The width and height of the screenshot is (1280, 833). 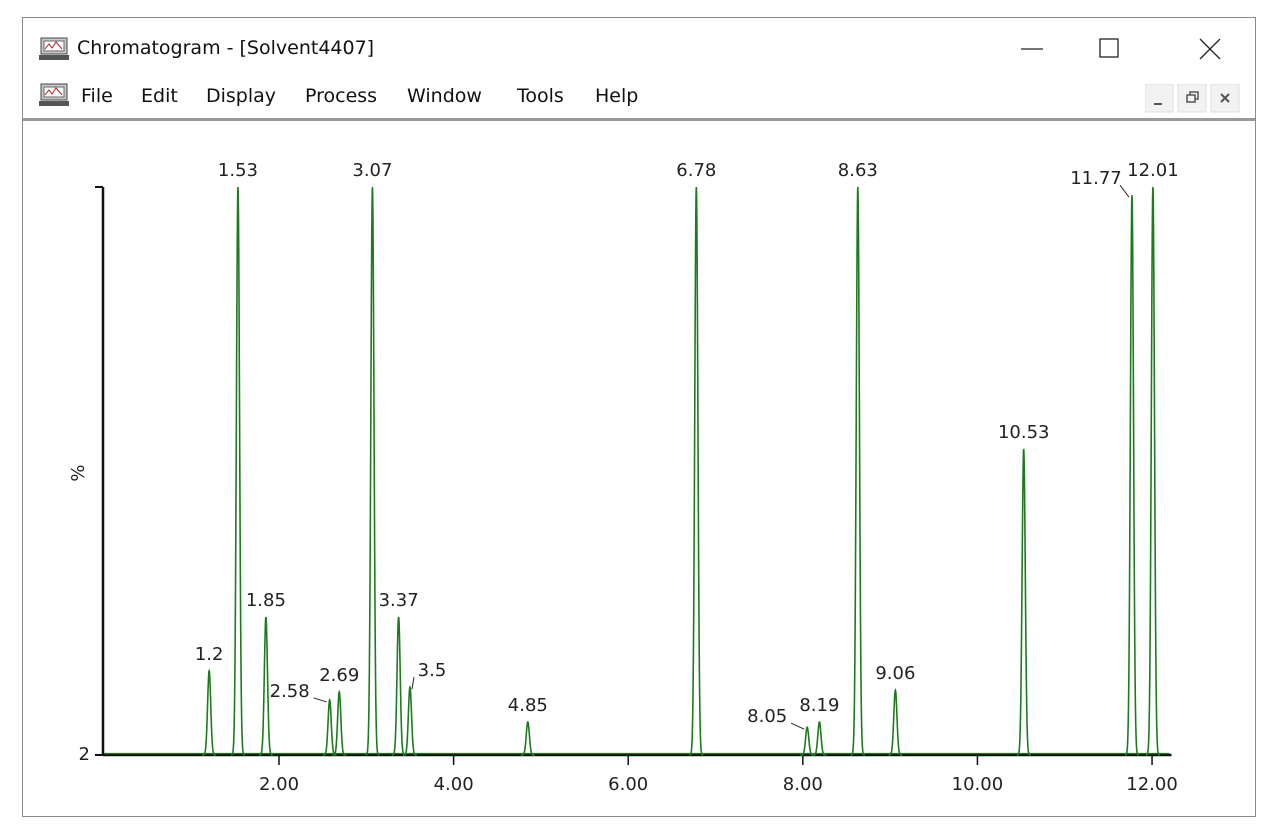 What do you see at coordinates (266, 600) in the screenshot?
I see `peak-label: 1.85` at bounding box center [266, 600].